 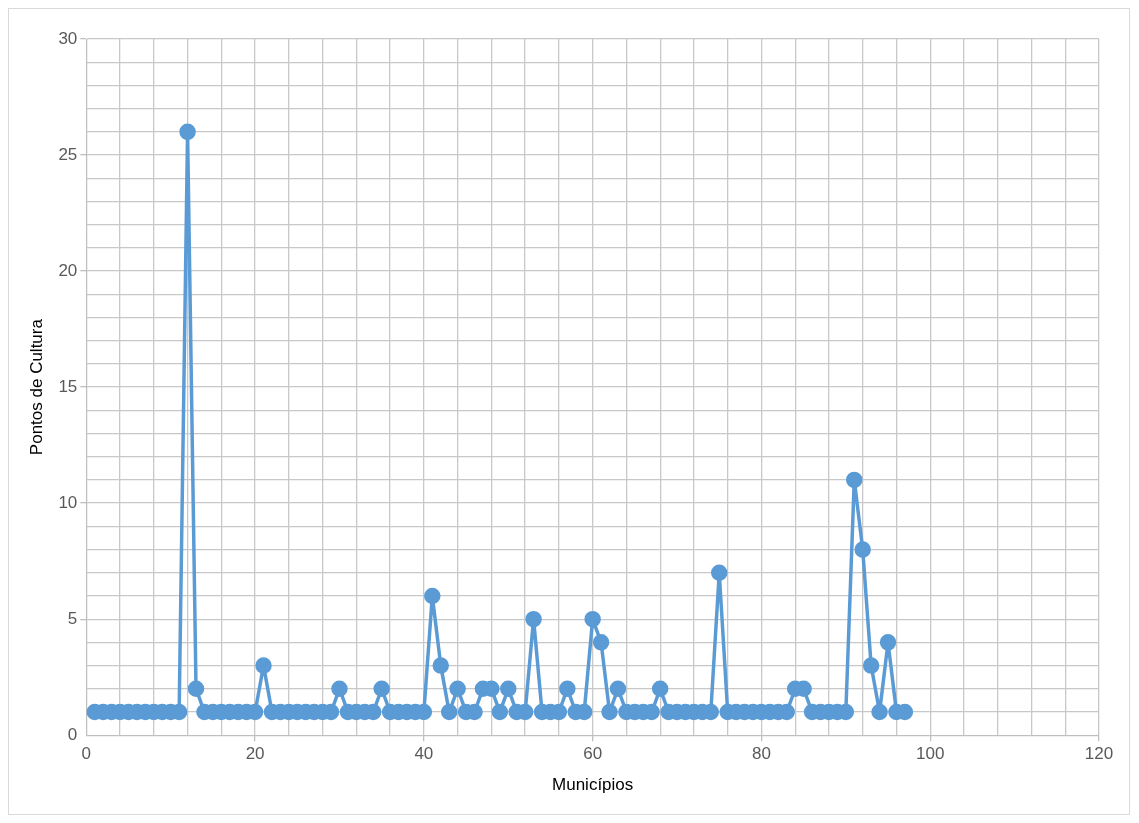 I want to click on y-tick-label: 5, so click(x=72, y=618).